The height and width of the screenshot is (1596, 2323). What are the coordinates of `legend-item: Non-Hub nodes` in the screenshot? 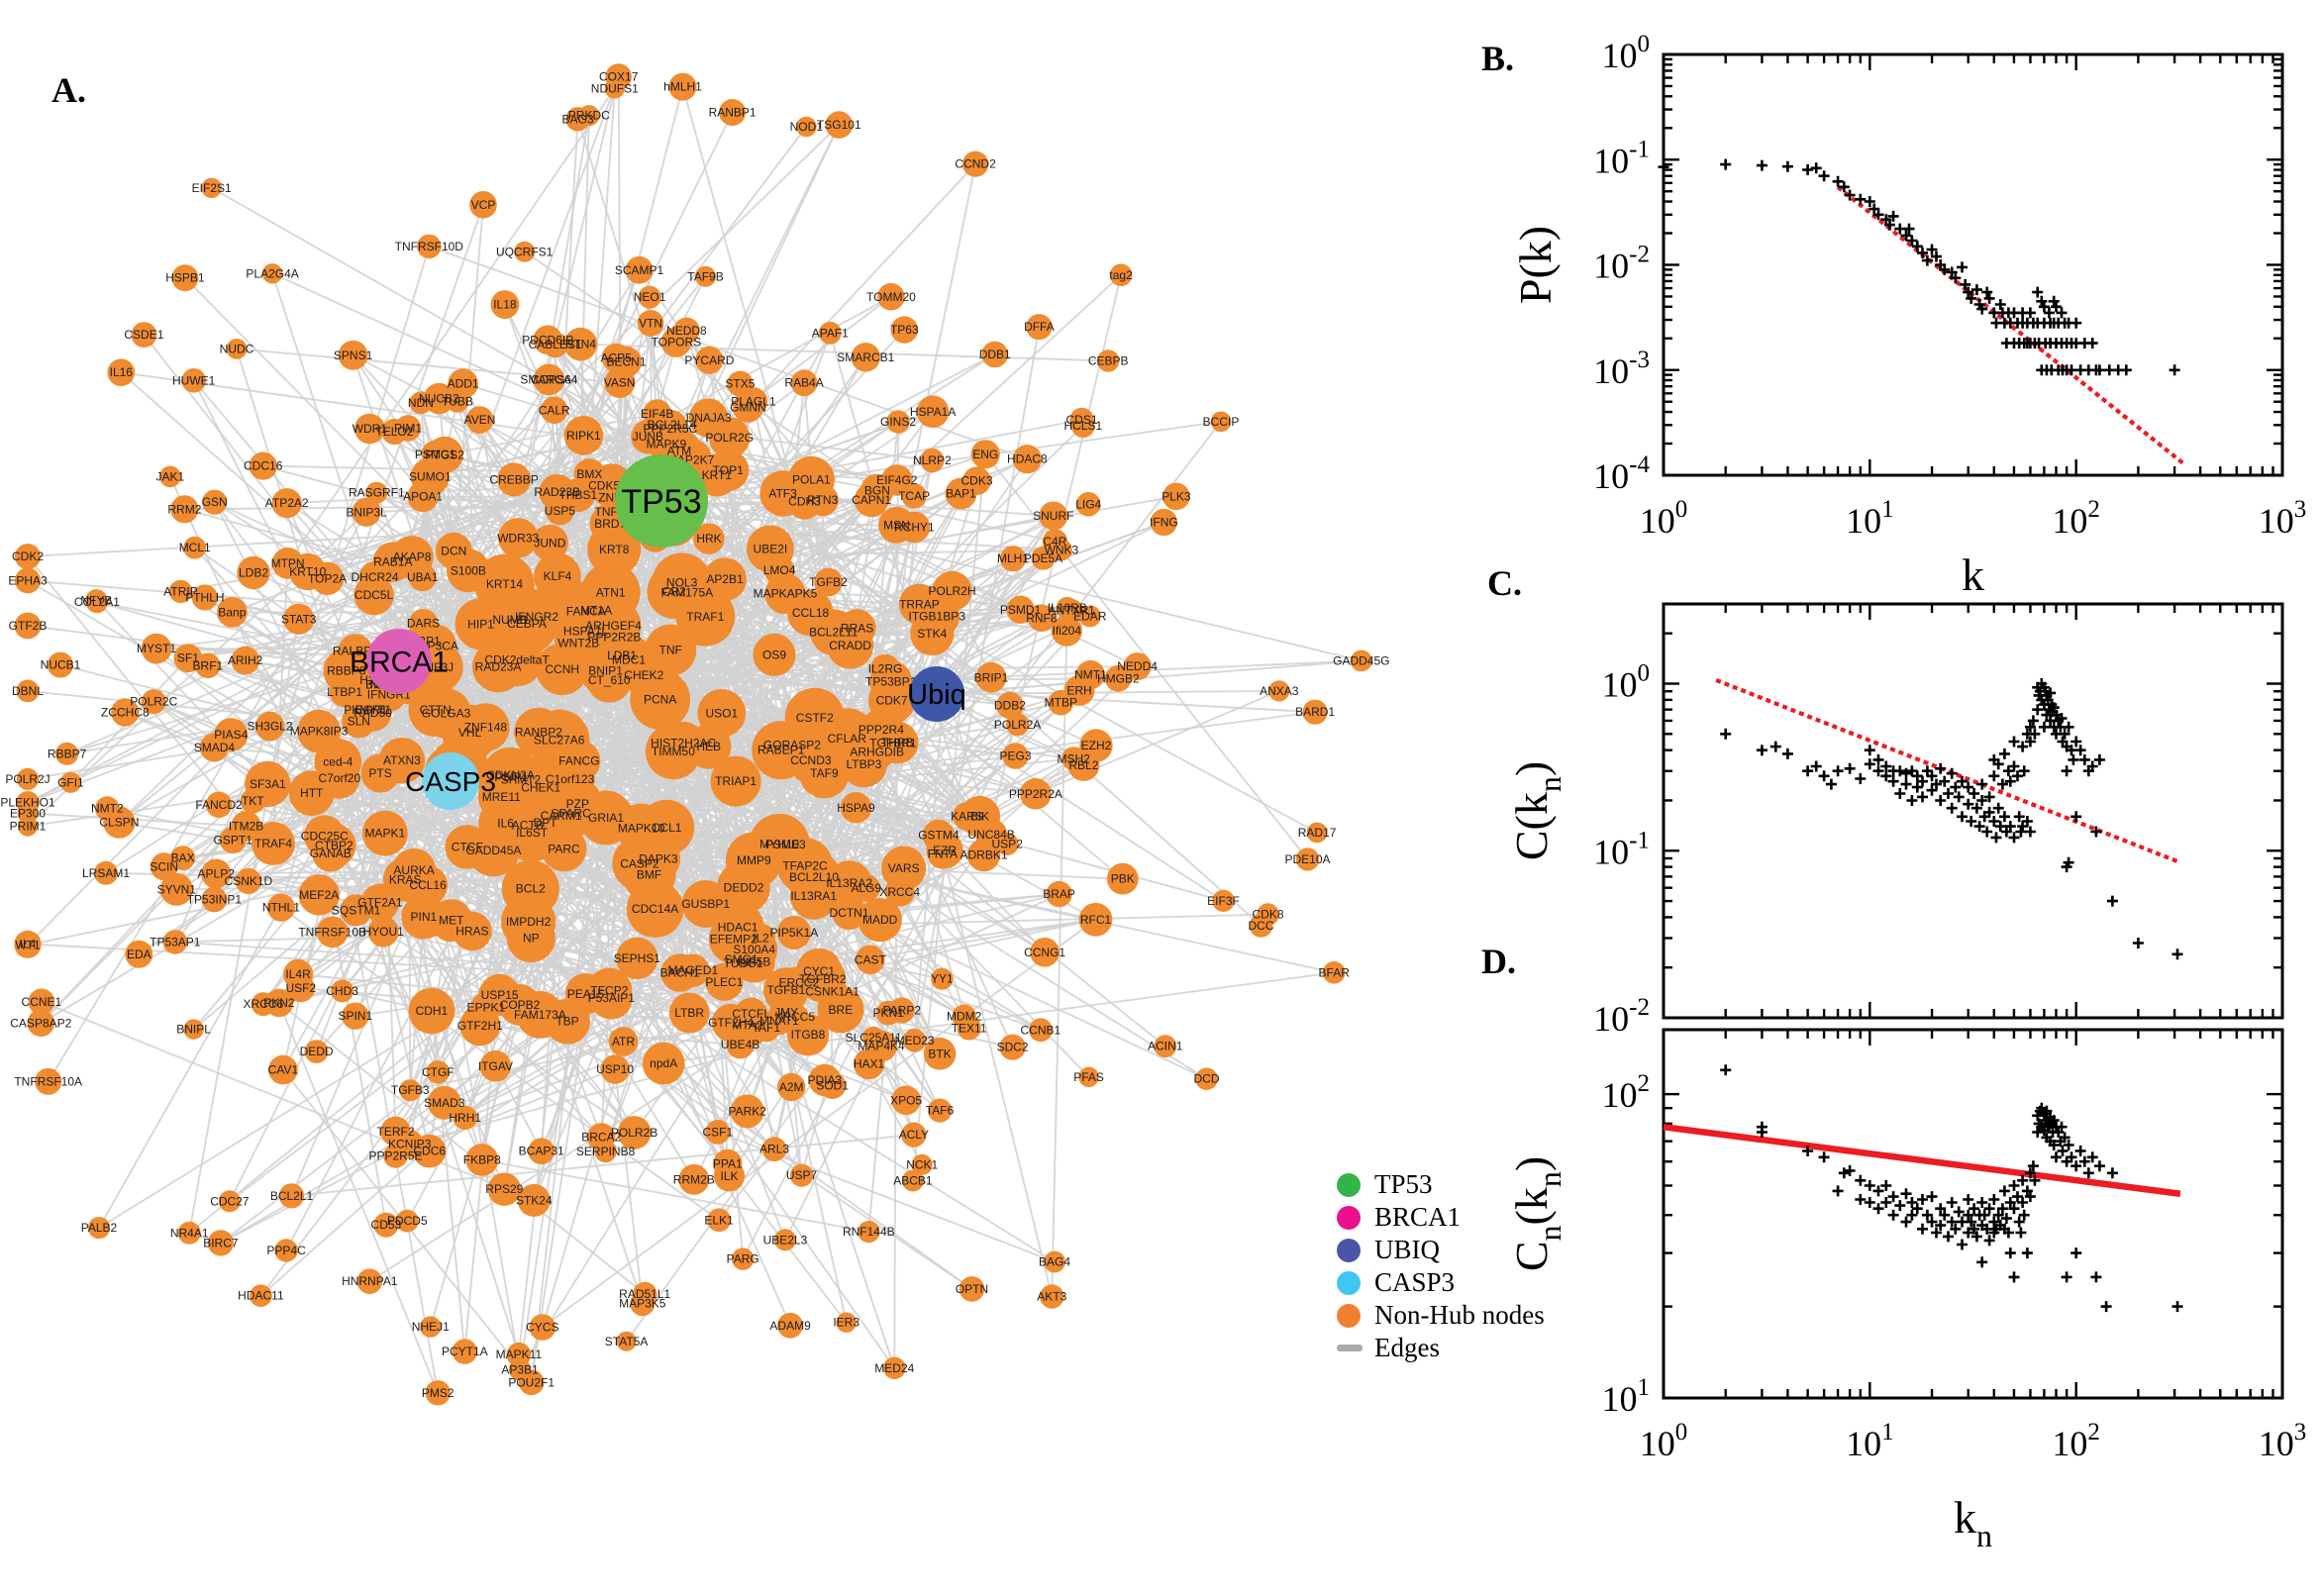 It's located at (1441, 1315).